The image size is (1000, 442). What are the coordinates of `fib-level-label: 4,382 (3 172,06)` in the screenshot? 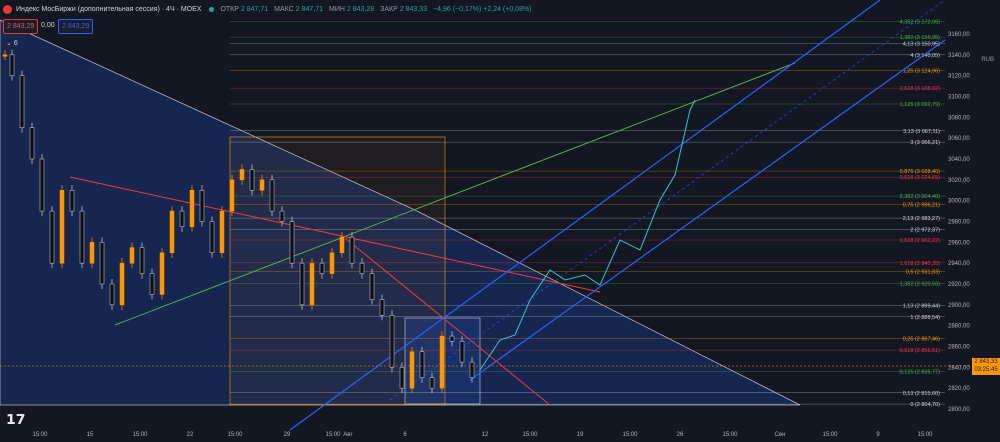 It's located at (920, 22).